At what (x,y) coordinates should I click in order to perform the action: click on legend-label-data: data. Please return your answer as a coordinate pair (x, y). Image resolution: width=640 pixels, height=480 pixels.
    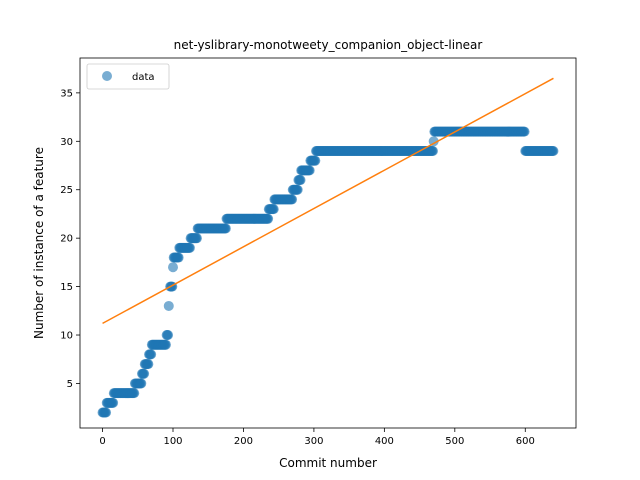
    Looking at the image, I should click on (143, 77).